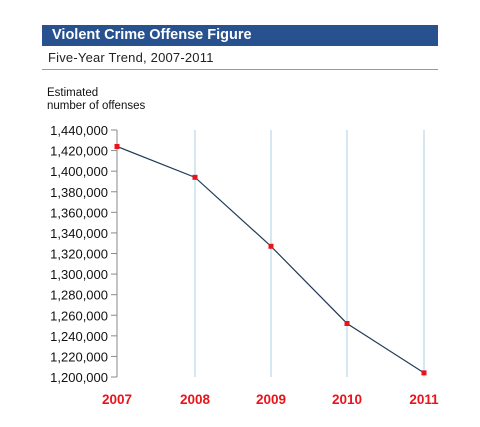 This screenshot has height=427, width=480. What do you see at coordinates (271, 399) in the screenshot?
I see `x-tick-label-2009: 2009` at bounding box center [271, 399].